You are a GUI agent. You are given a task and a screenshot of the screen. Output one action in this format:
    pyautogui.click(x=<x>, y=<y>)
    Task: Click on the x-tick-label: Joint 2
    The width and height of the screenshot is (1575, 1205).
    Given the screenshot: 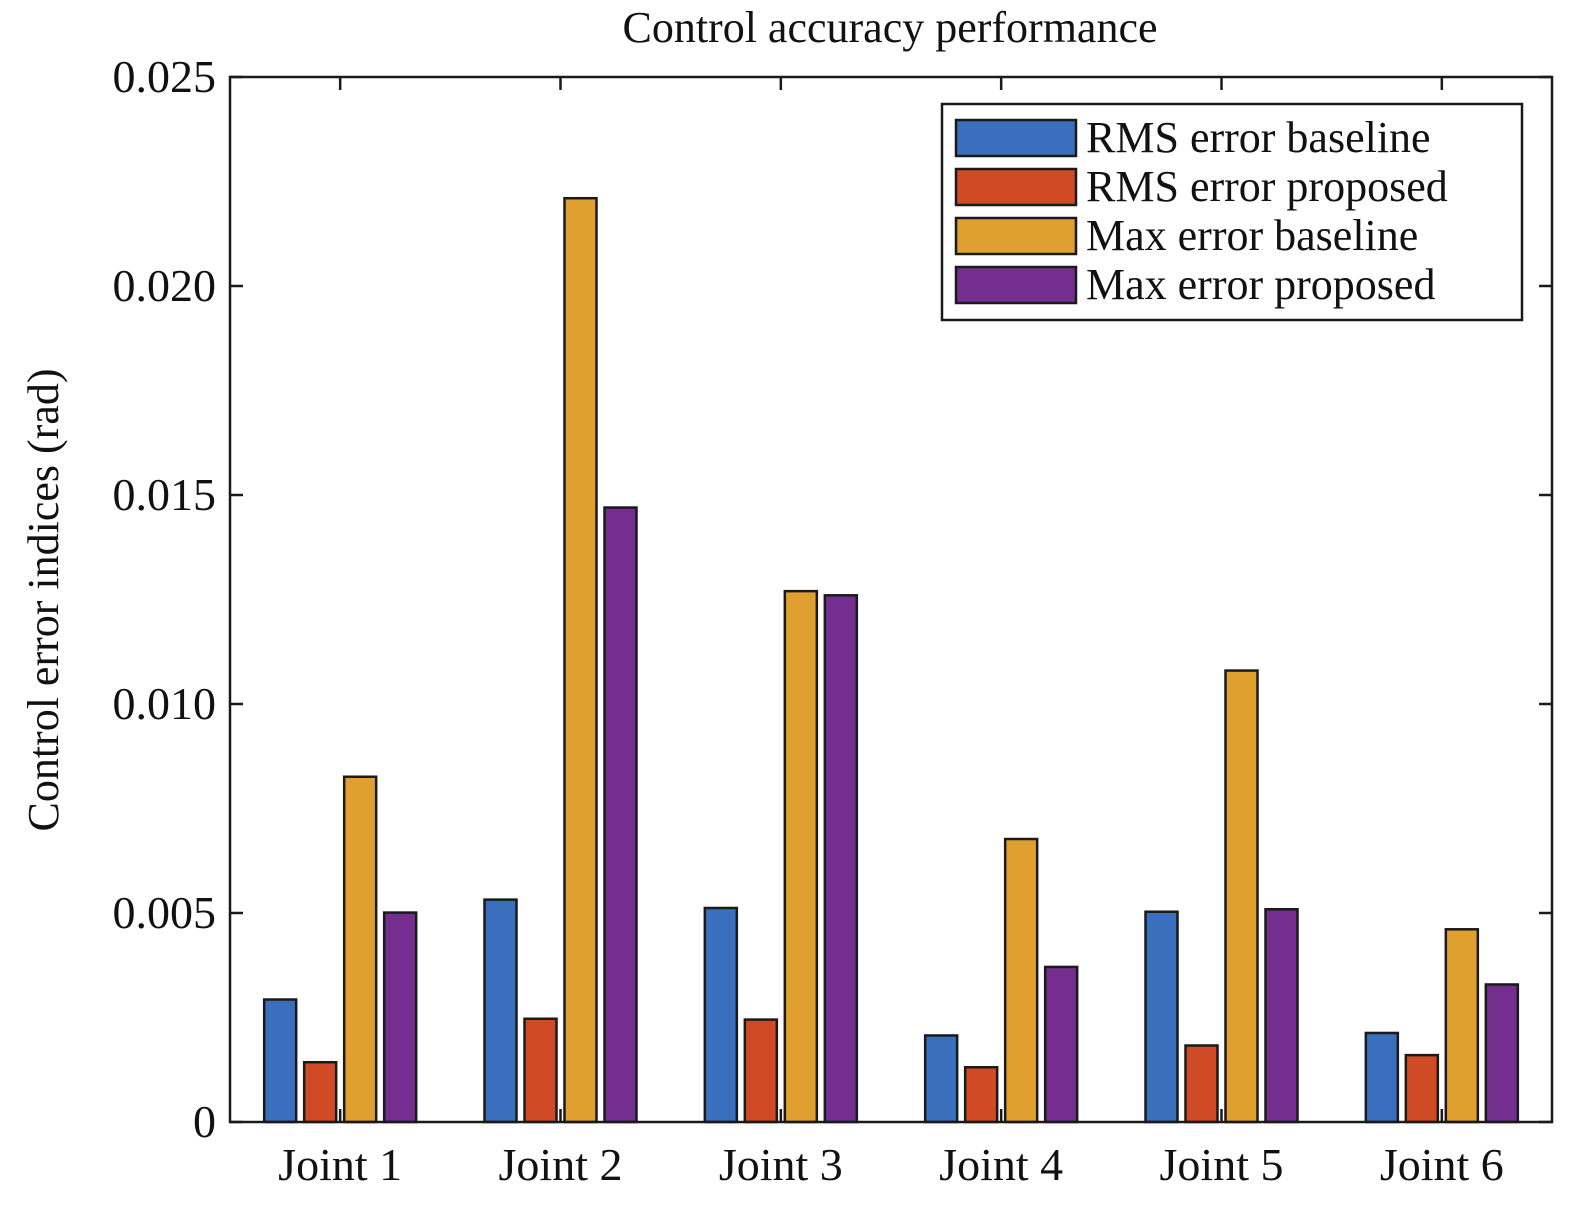 What is the action you would take?
    pyautogui.click(x=561, y=1164)
    